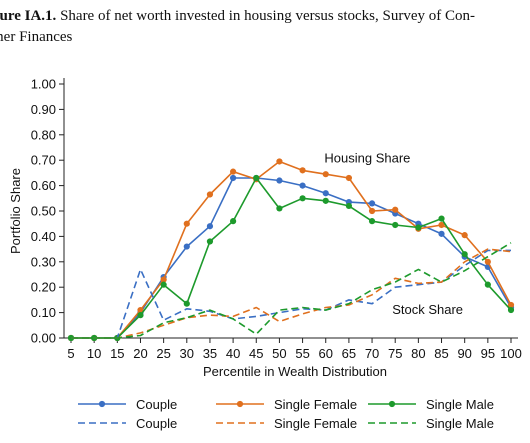 This screenshot has height=443, width=530. Describe the element at coordinates (210, 353) in the screenshot. I see `x-tick-label: 35` at that location.